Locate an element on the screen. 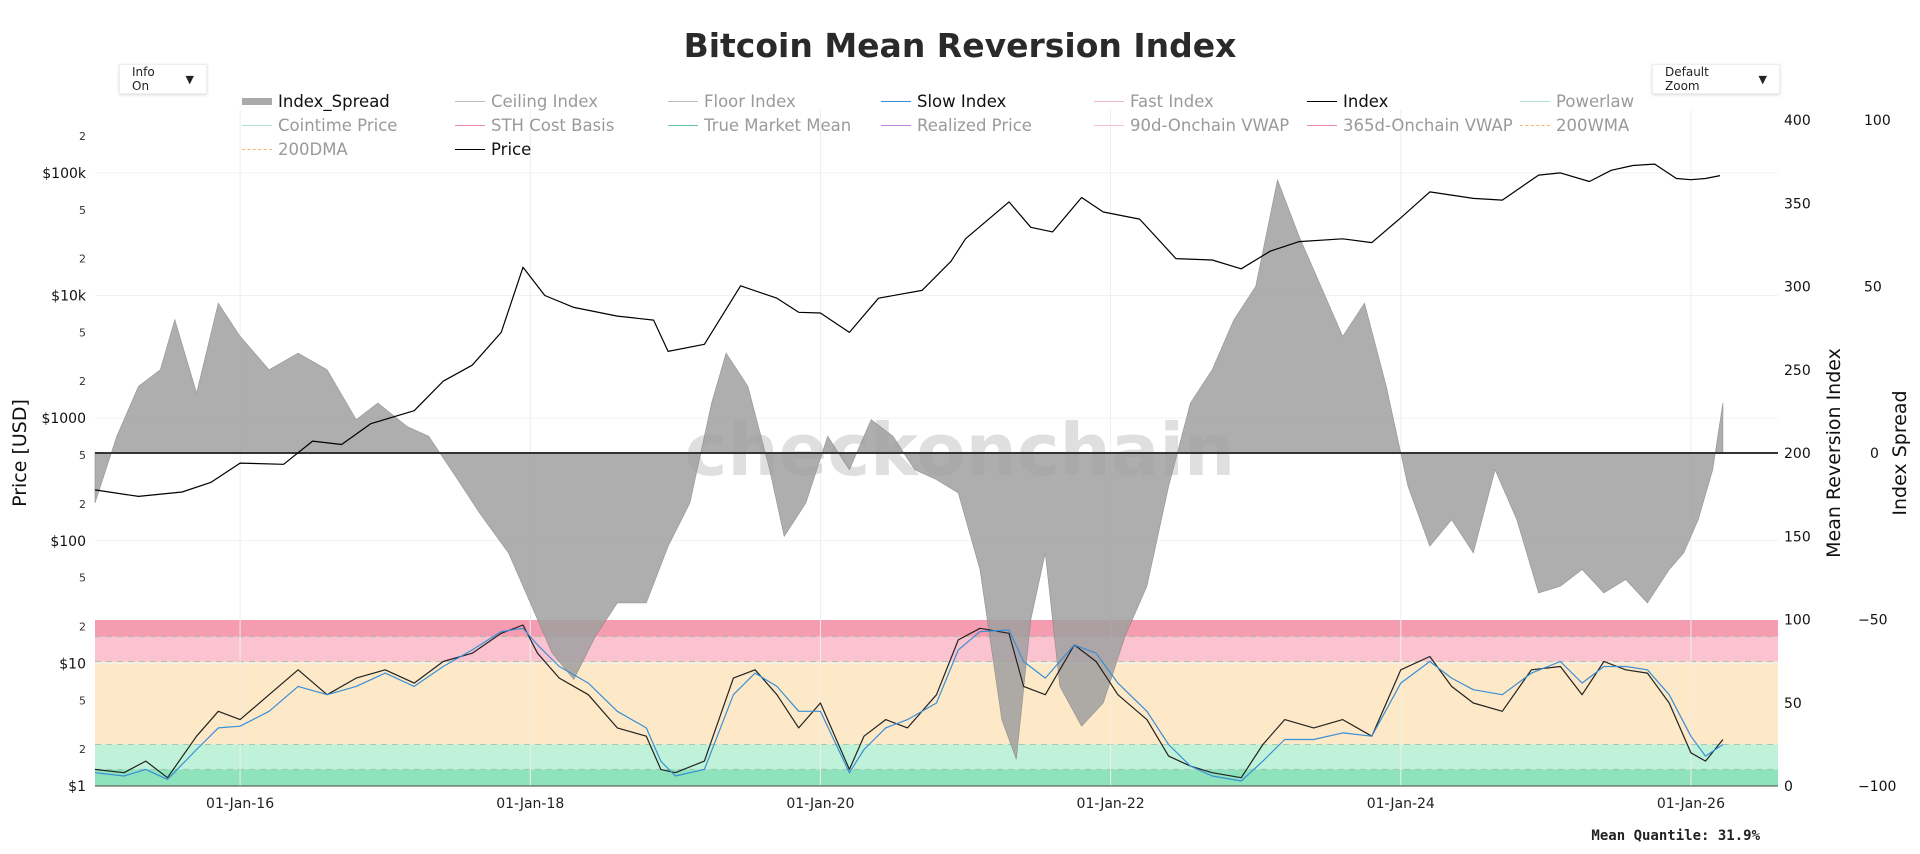  info-toggle-label: Info On is located at coordinates (143, 79).